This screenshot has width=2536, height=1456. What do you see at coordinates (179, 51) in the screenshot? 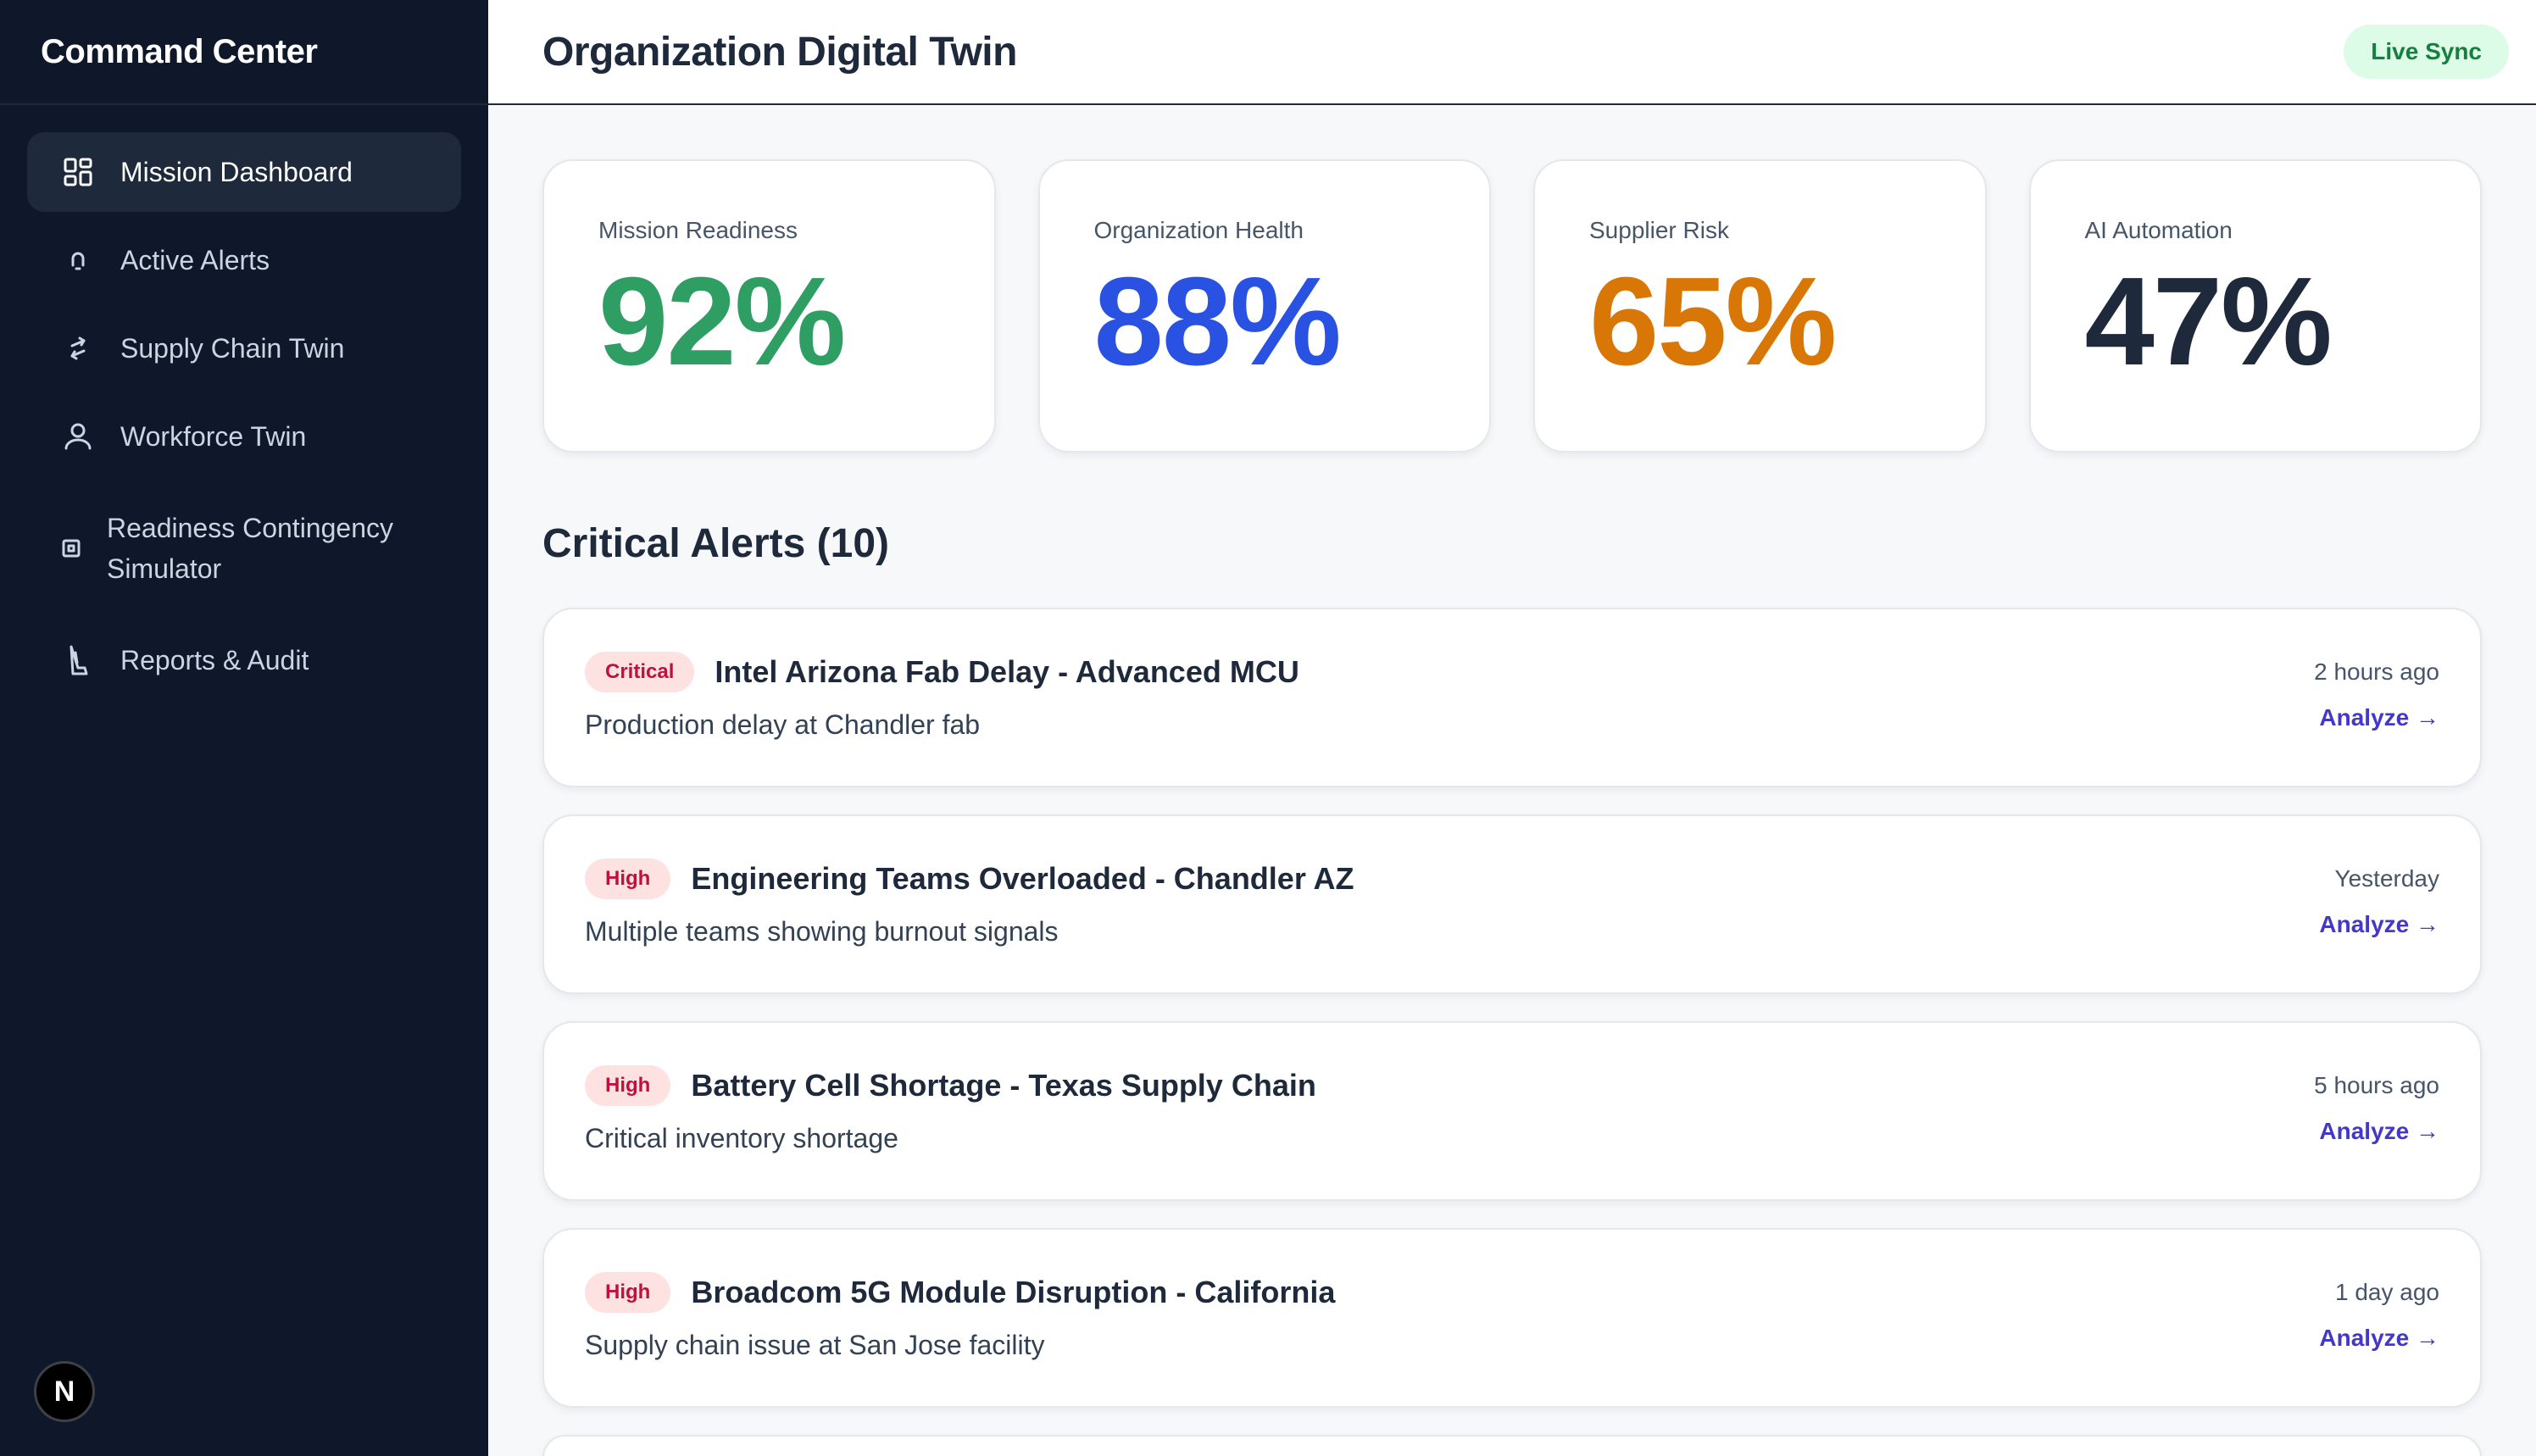
I see `brand-title: Command Center` at bounding box center [179, 51].